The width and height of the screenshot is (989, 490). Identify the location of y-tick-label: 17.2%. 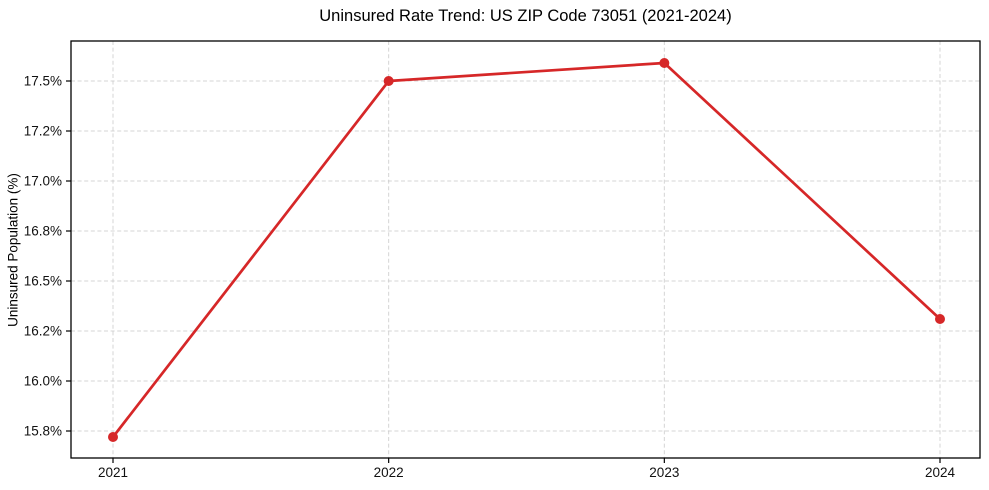
(43, 131).